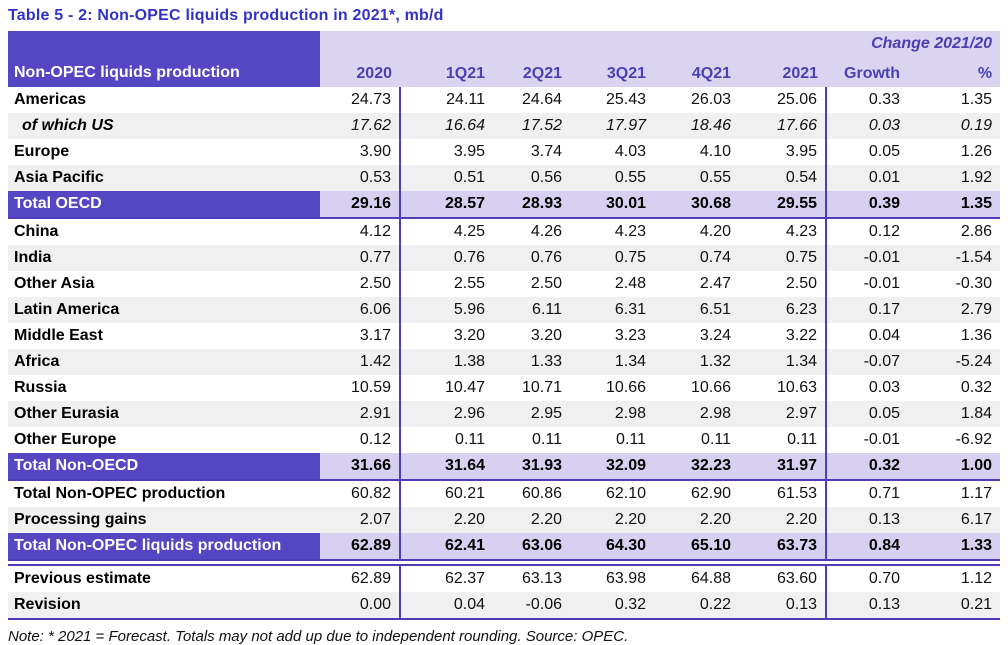 The height and width of the screenshot is (645, 1008). What do you see at coordinates (531, 547) in the screenshot?
I see `cell-value: 63.06` at bounding box center [531, 547].